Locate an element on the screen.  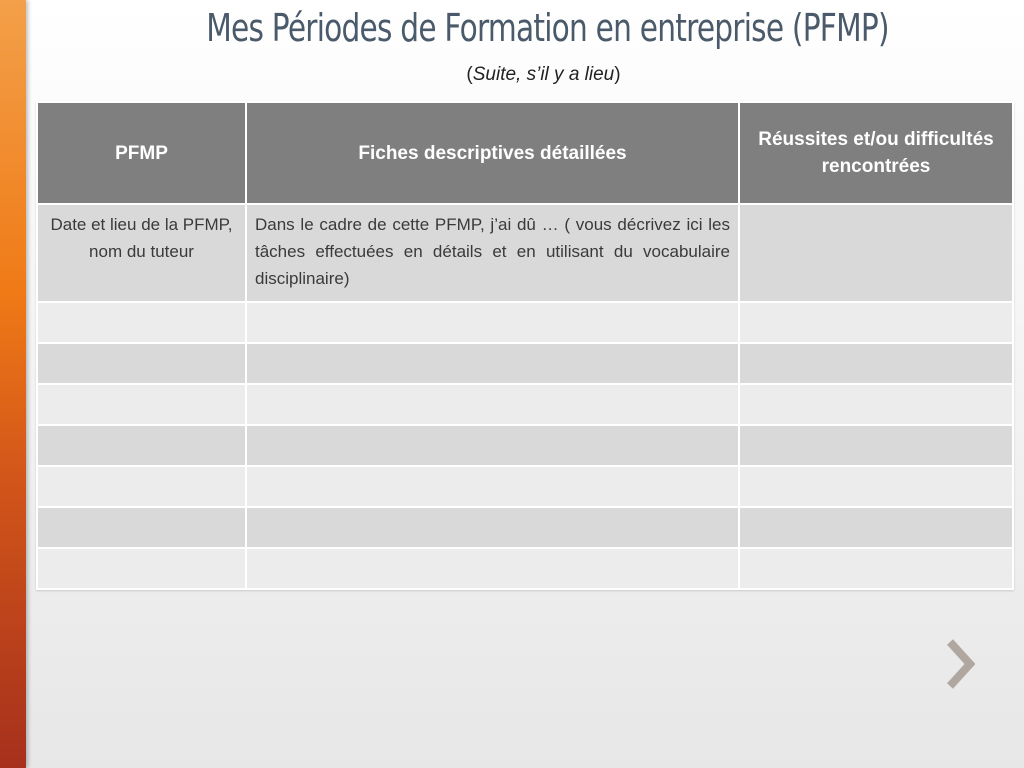
cell-date-lieu-tuteur: Date et lieu de la PFMP, nom du tuteur is located at coordinates (141, 253).